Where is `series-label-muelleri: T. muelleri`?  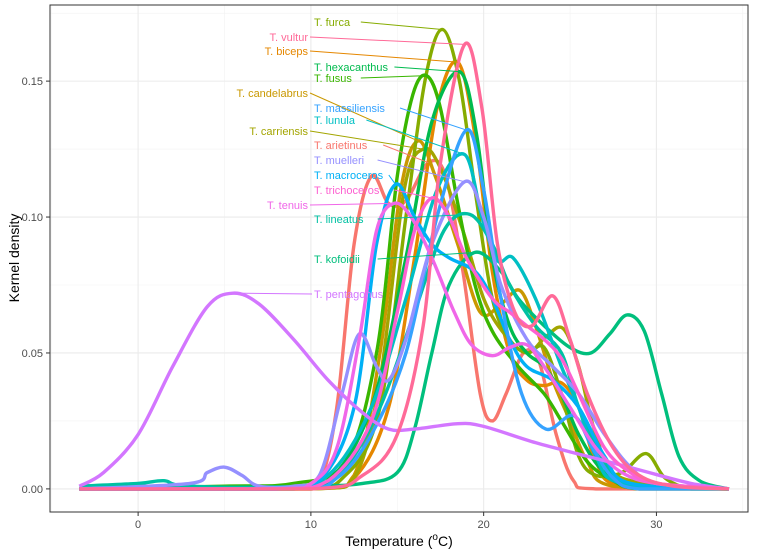 series-label-muelleri: T. muelleri is located at coordinates (339, 161).